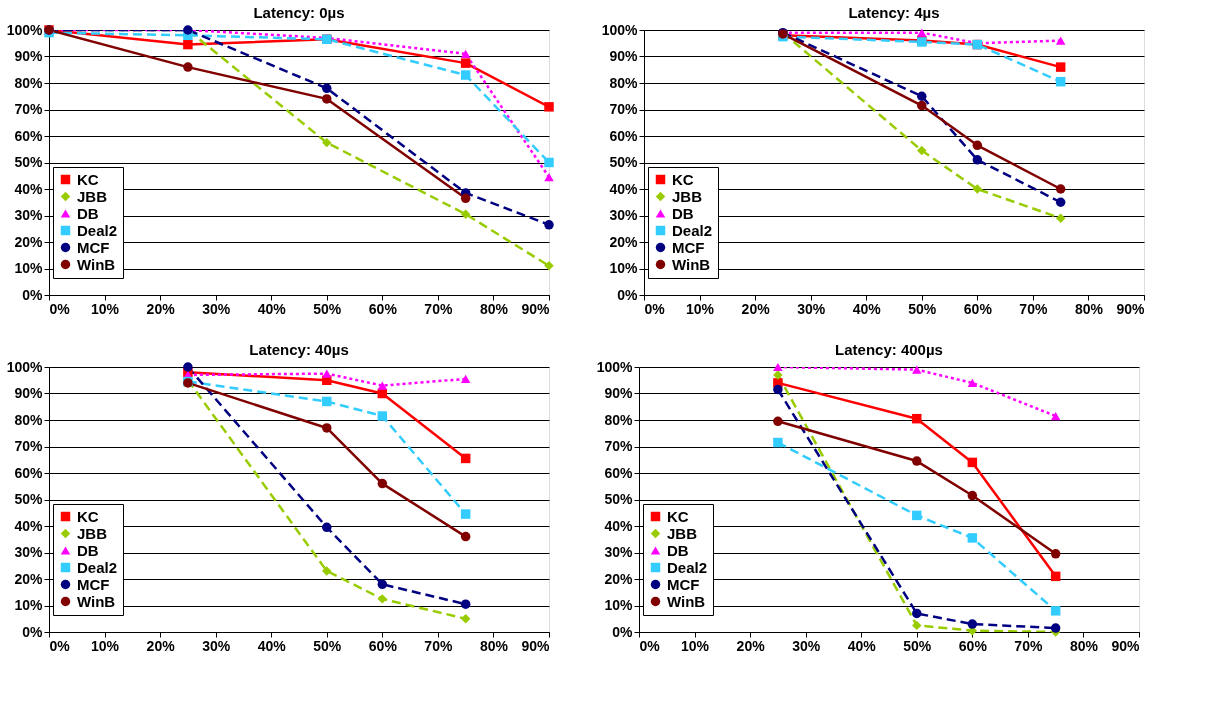  Describe the element at coordinates (299, 349) in the screenshot. I see `chart-title: Latency: 40µs` at that location.